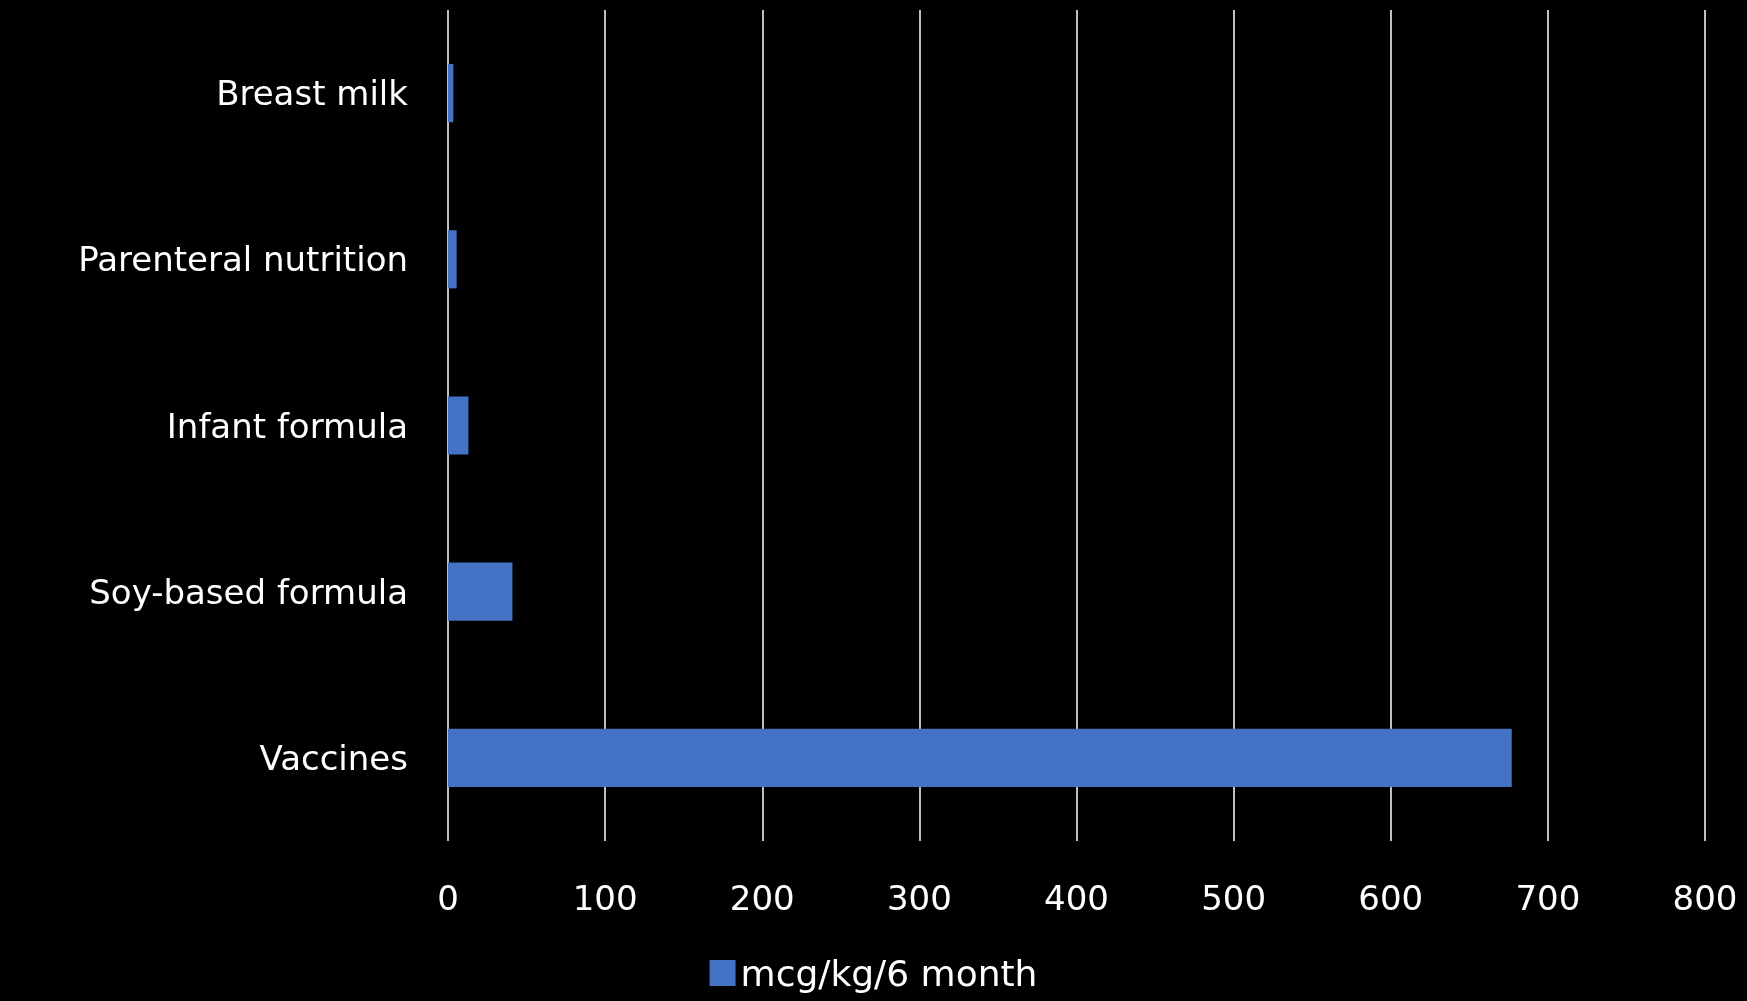 The image size is (1747, 1001). I want to click on x-tick-label: 800, so click(1705, 898).